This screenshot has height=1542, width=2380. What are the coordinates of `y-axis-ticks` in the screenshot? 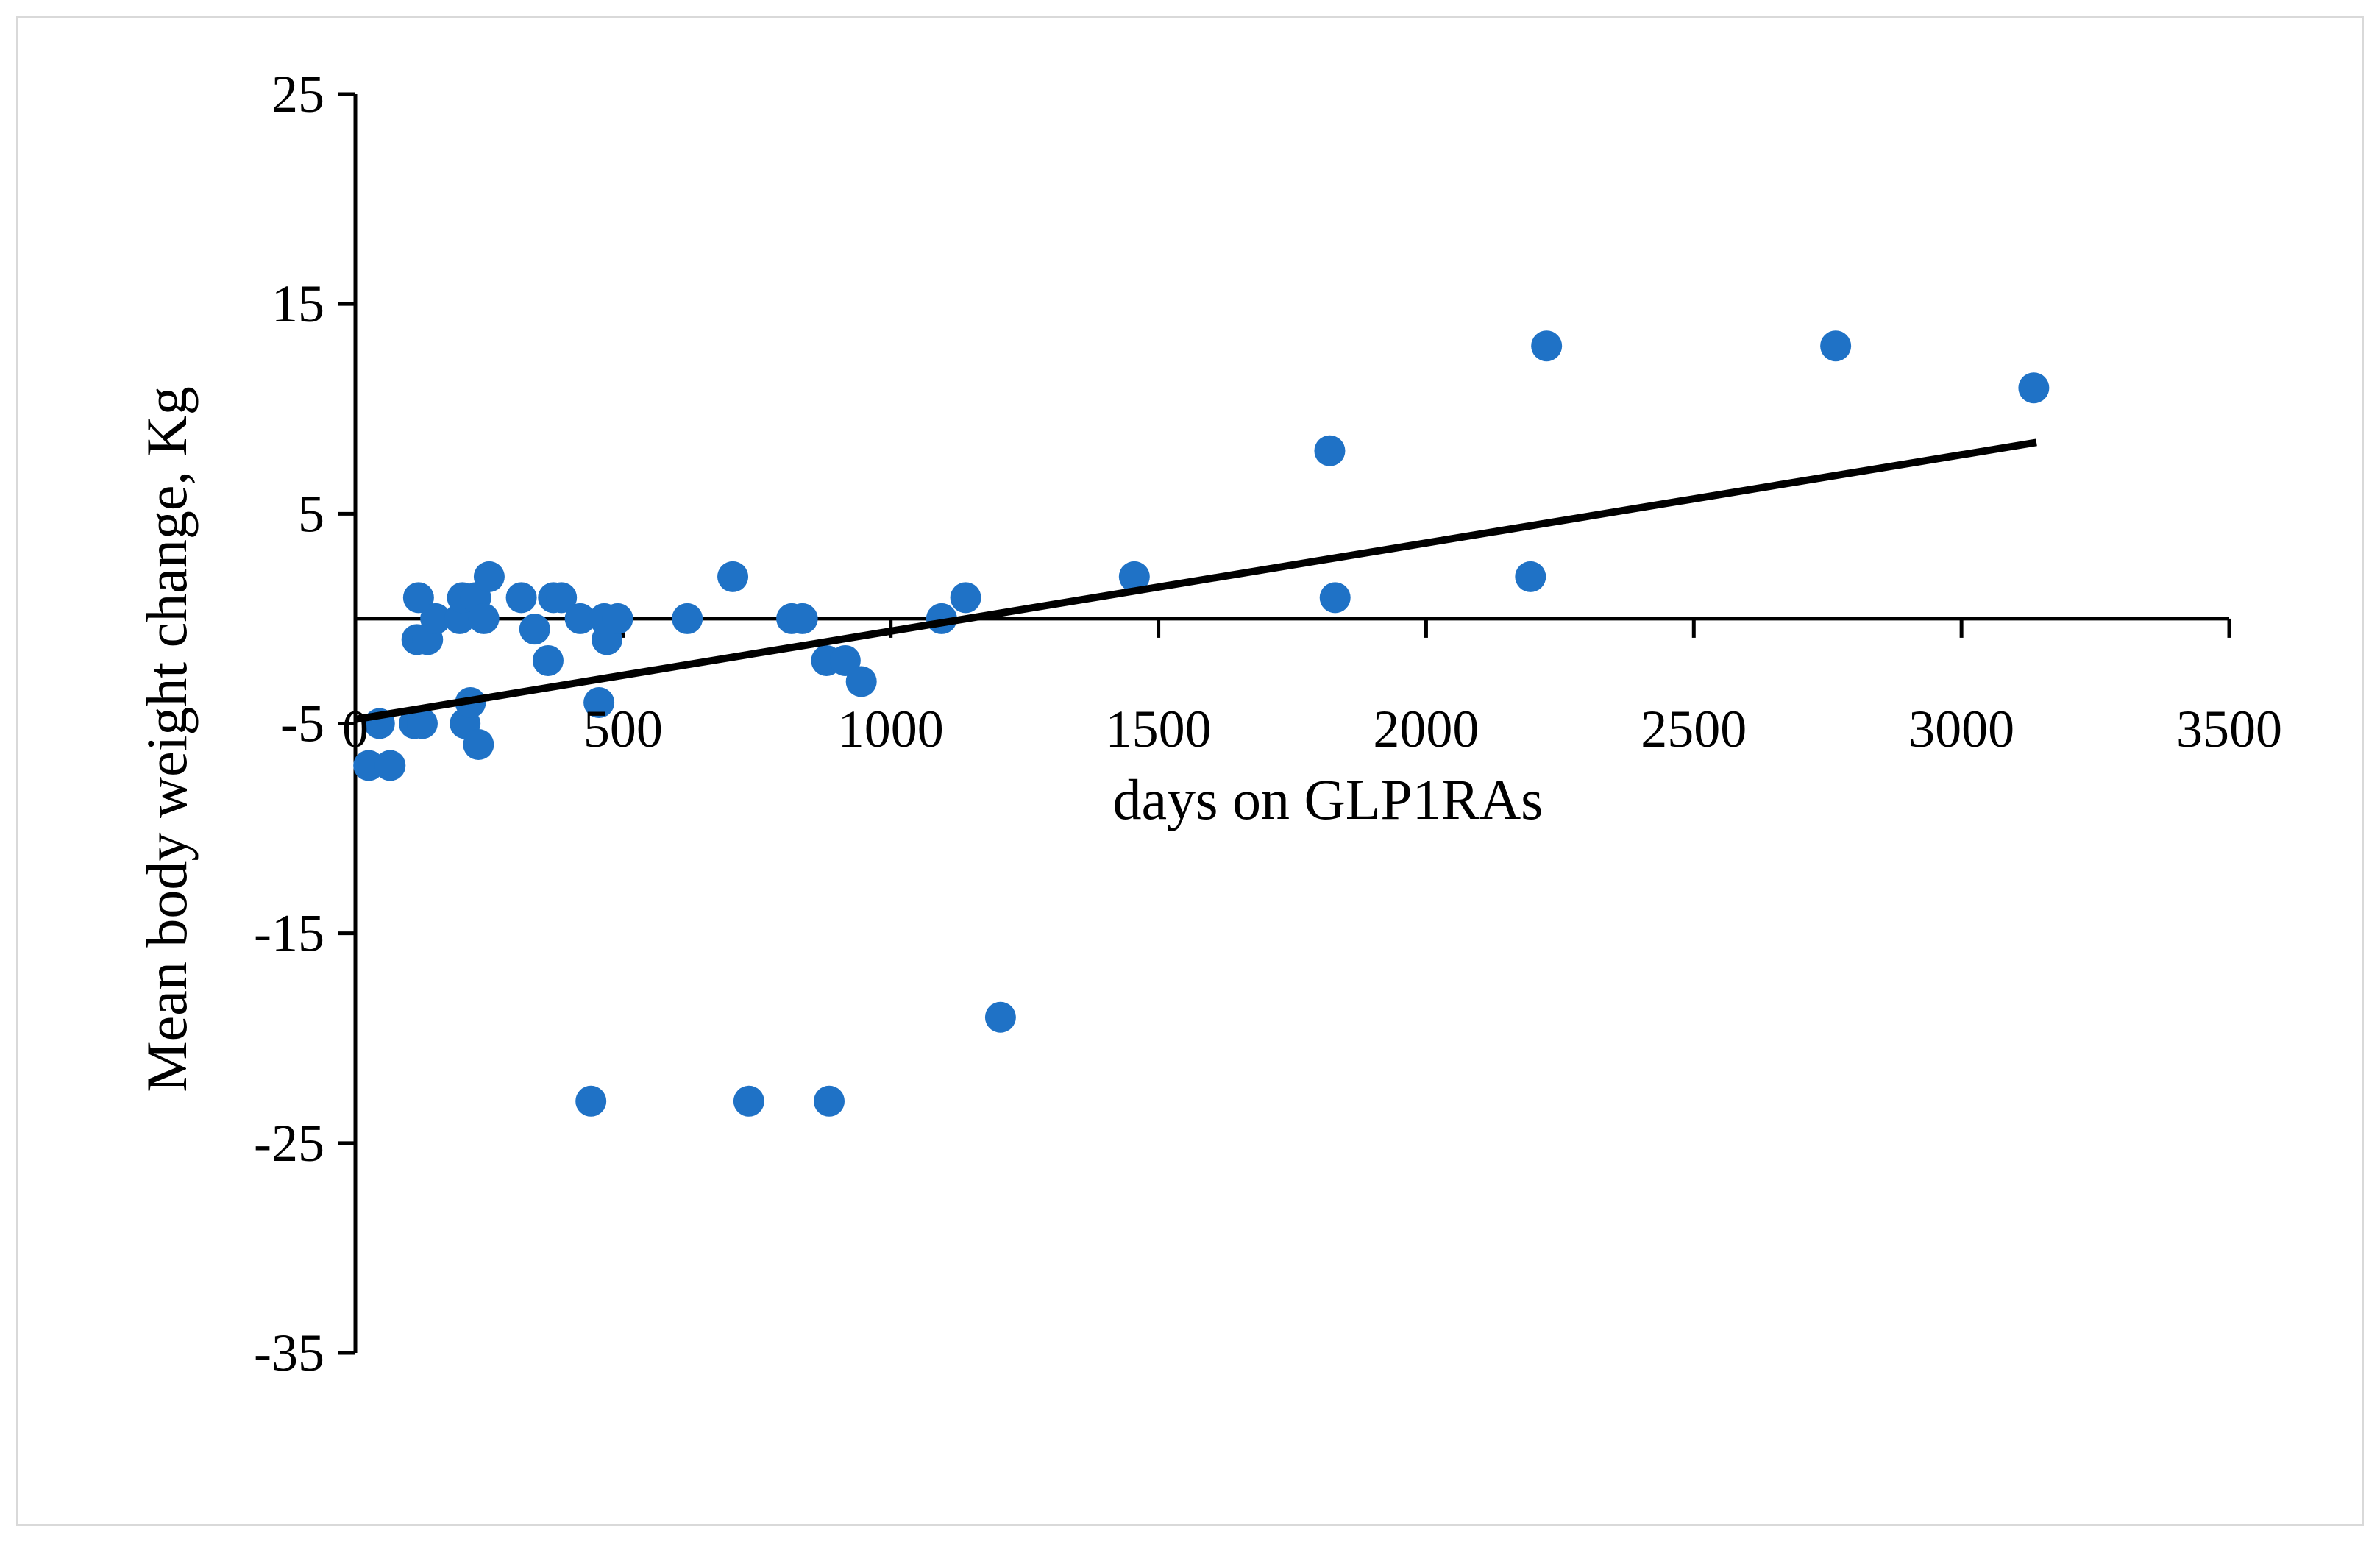 It's located at (347, 723).